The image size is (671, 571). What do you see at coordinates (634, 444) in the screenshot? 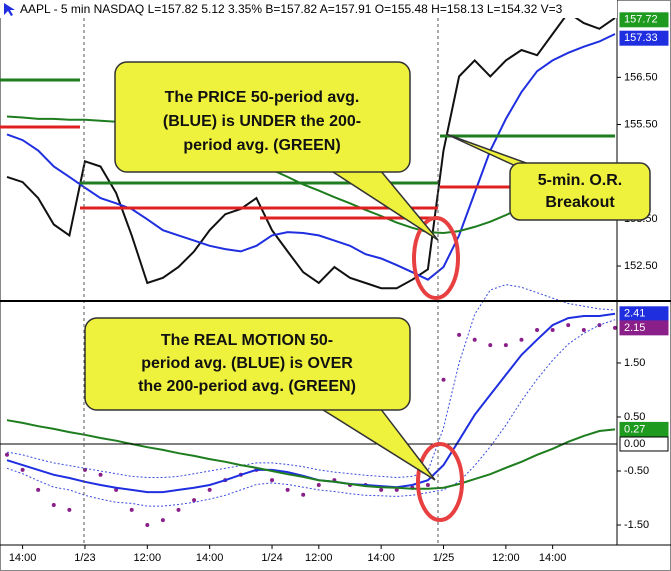
I see `value-tag-label: 0.00` at bounding box center [634, 444].